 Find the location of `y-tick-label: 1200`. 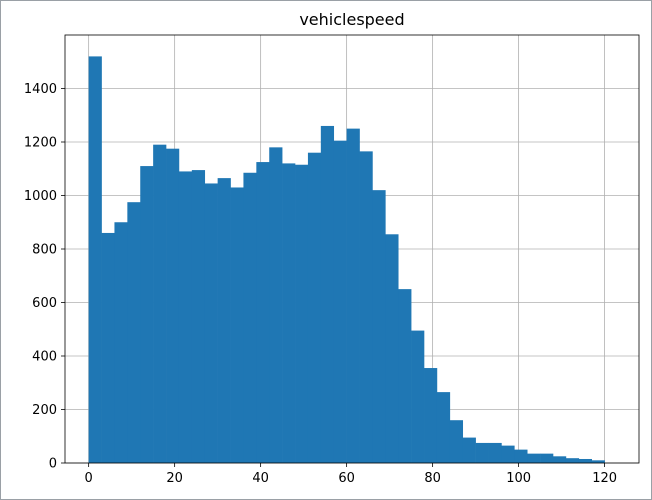

y-tick-label: 1200 is located at coordinates (40, 143).